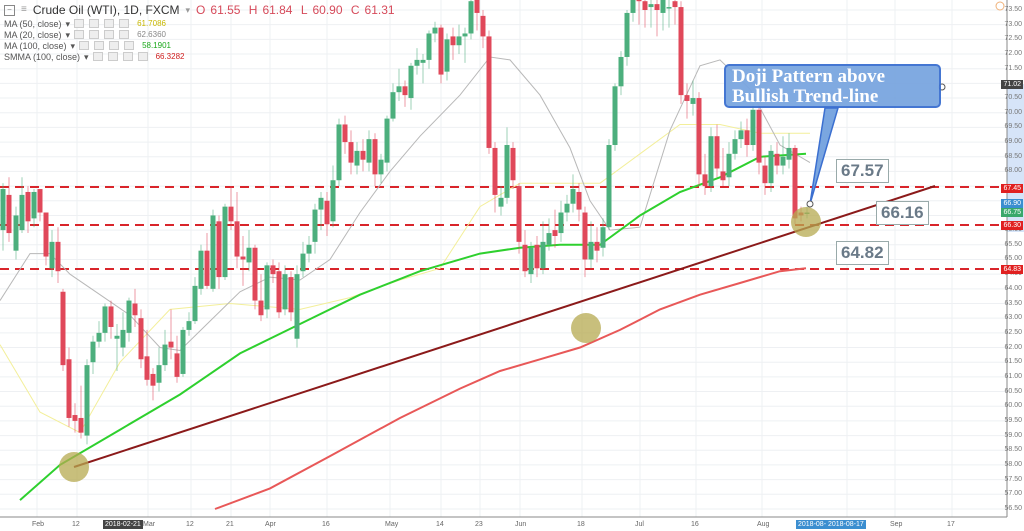 The image size is (1024, 531). What do you see at coordinates (1000, 6) in the screenshot?
I see `settings-icon` at bounding box center [1000, 6].